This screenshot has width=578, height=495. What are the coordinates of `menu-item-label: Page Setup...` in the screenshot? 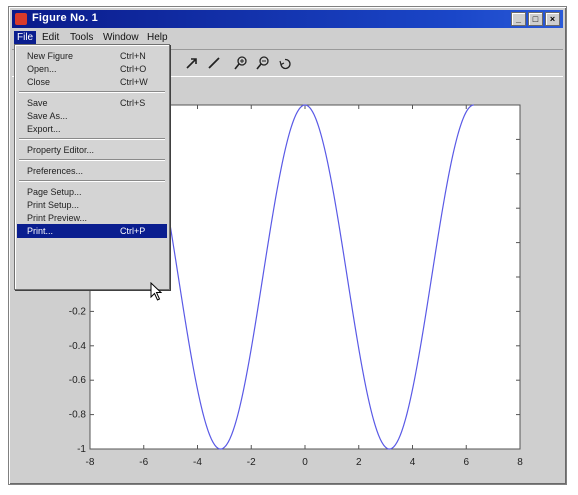 It's located at (54, 192).